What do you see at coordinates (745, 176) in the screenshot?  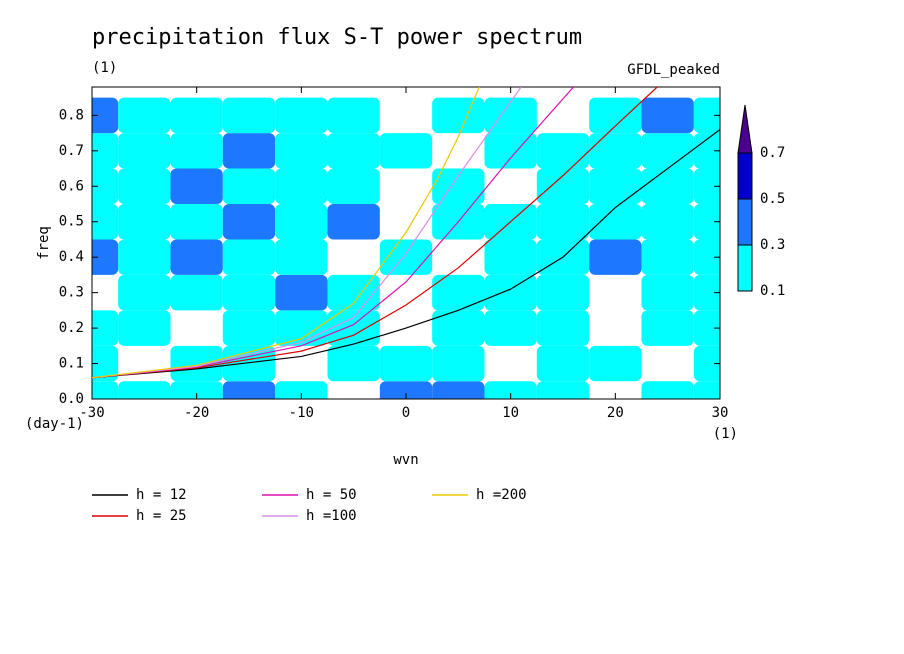 I see `colorbar-segment` at bounding box center [745, 176].